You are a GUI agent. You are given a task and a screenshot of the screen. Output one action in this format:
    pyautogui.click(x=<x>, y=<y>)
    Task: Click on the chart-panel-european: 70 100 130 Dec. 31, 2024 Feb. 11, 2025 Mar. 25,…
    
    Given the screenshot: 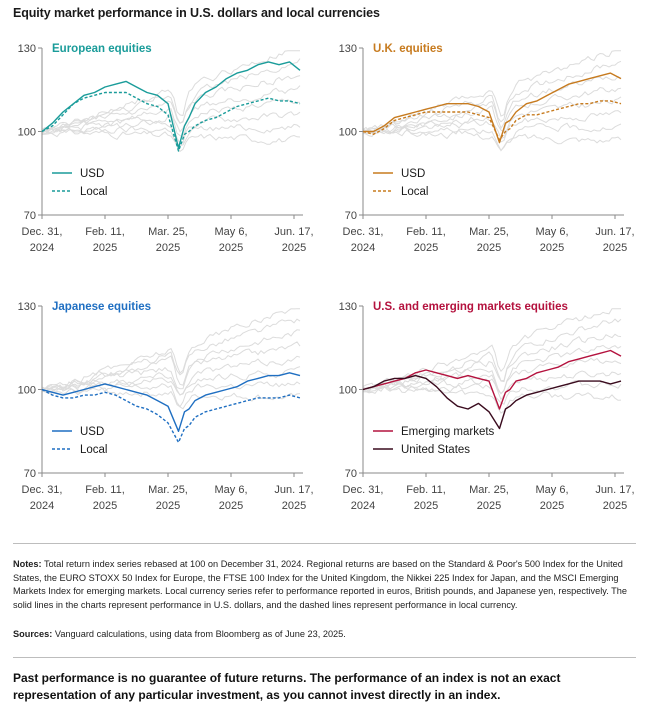 What is the action you would take?
    pyautogui.click(x=166, y=148)
    